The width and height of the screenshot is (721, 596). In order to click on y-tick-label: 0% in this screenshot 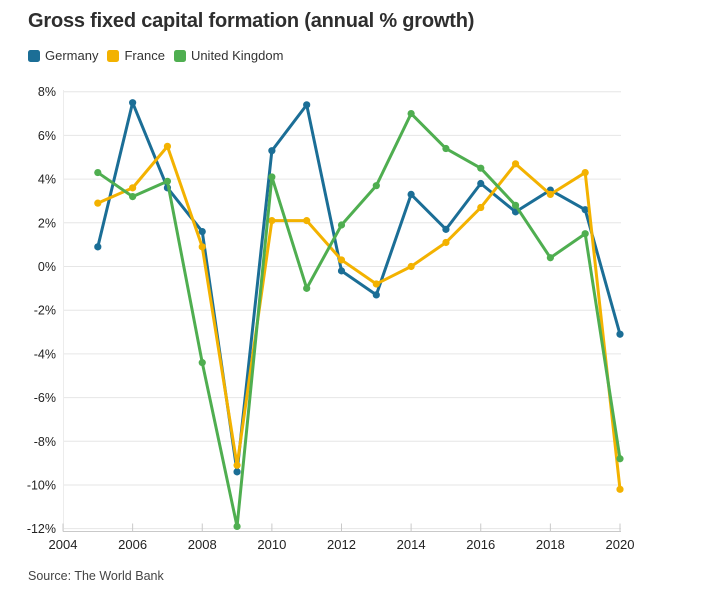, I will do `click(47, 267)`.